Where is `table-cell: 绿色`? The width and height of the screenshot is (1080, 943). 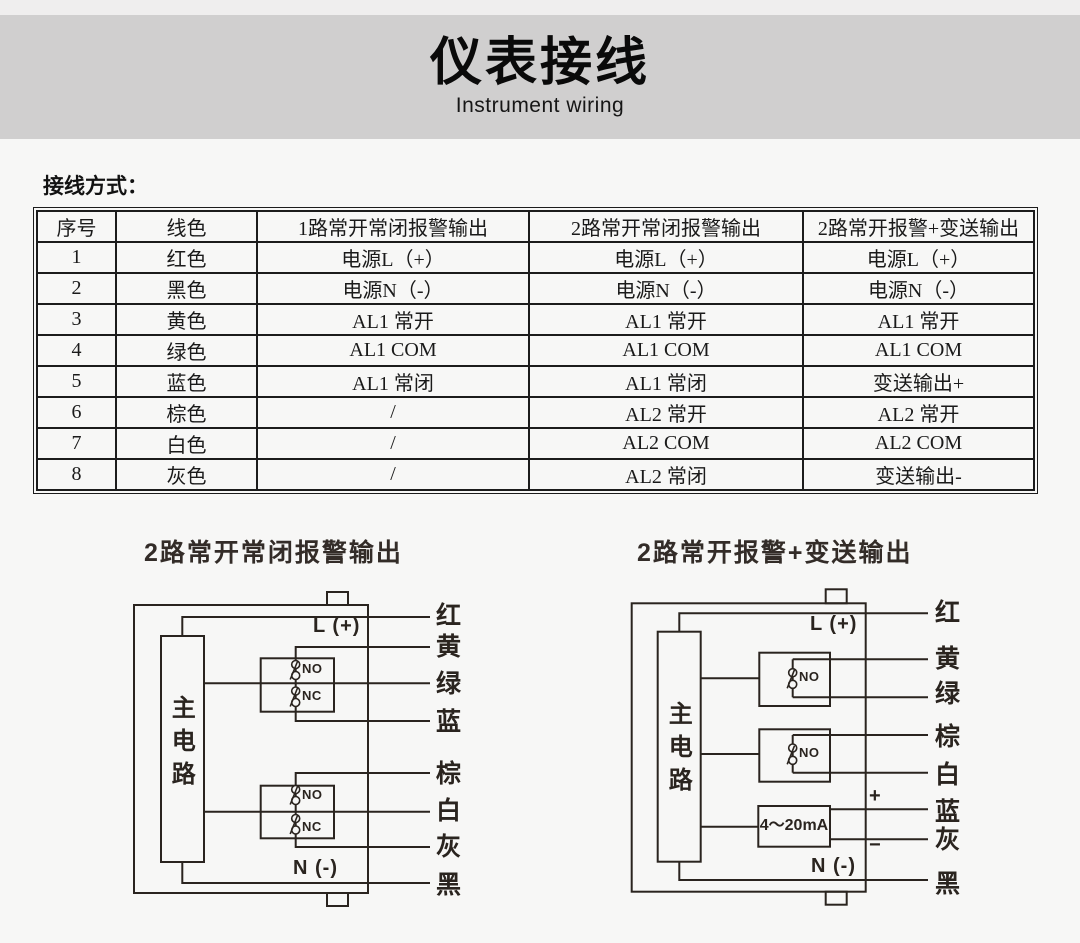
table-cell: 绿色 is located at coordinates (186, 350).